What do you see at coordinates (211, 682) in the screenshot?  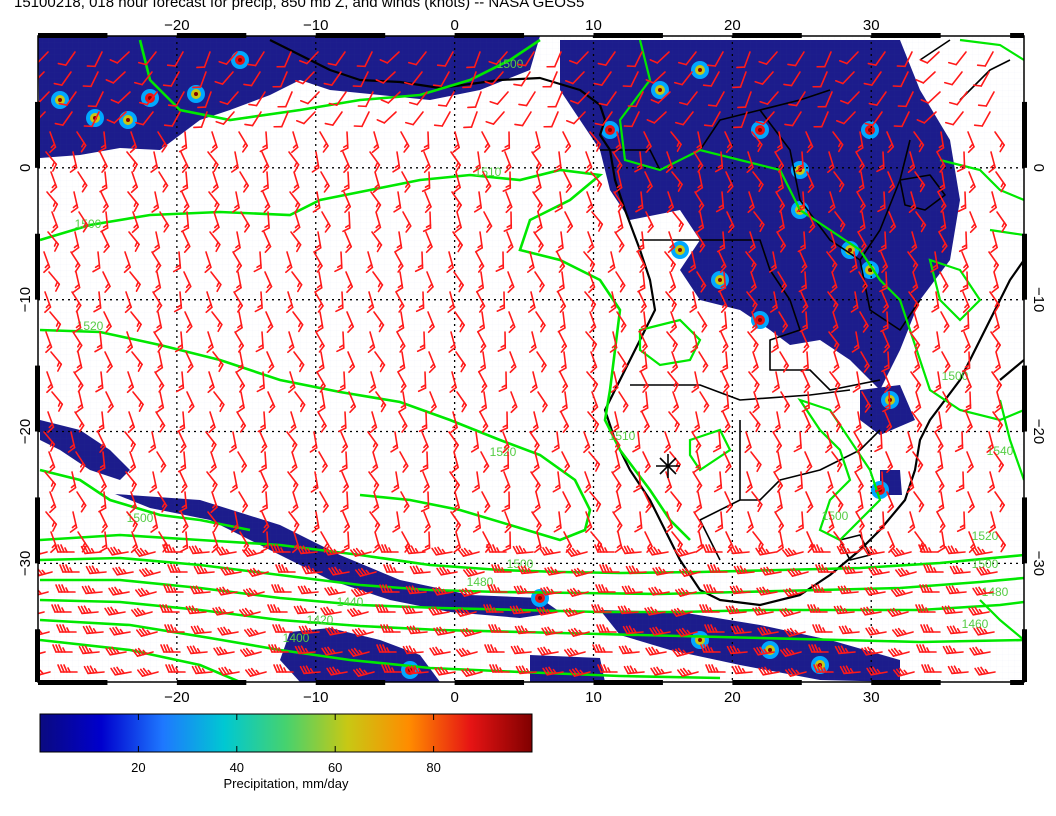 I see `frame-bar-bottom` at bounding box center [211, 682].